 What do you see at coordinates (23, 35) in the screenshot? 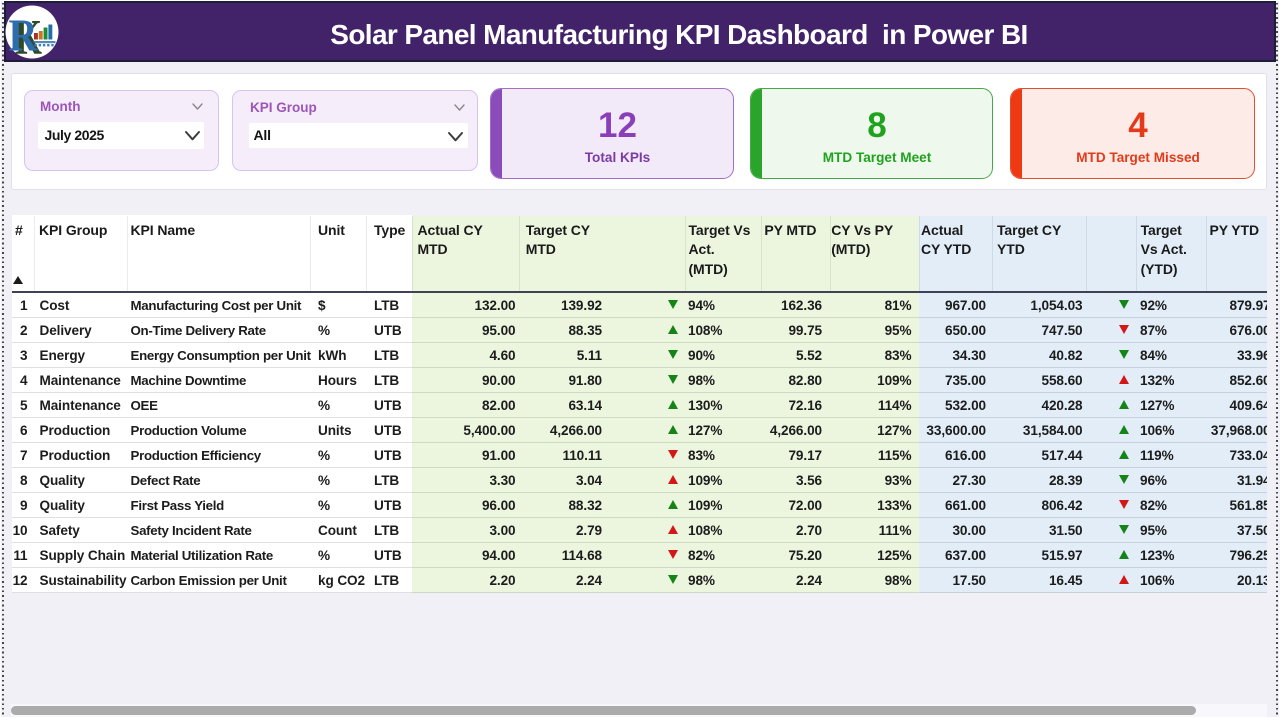
I see `svg-text: R` at bounding box center [23, 35].